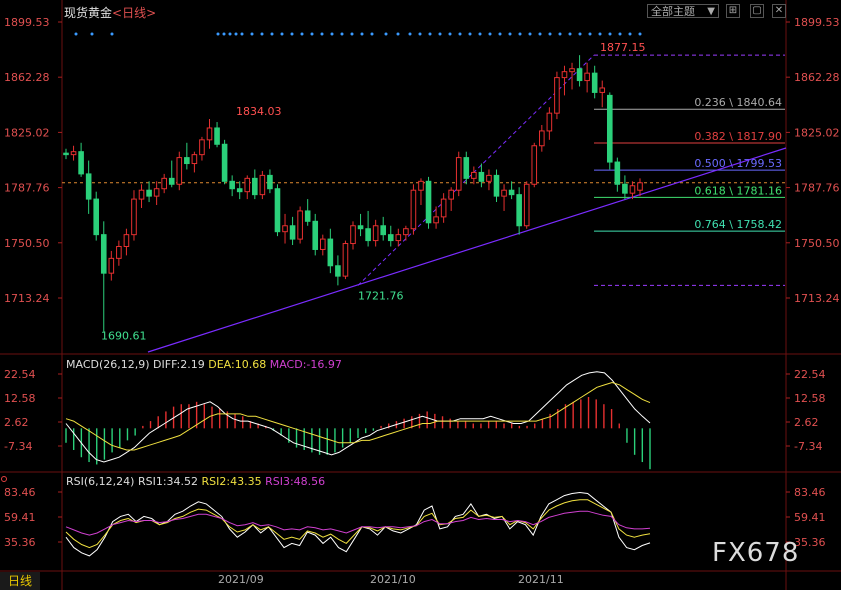  What do you see at coordinates (738, 102) in the screenshot?
I see `fib-label-0.236: 0.236 \ 1840.64` at bounding box center [738, 102].